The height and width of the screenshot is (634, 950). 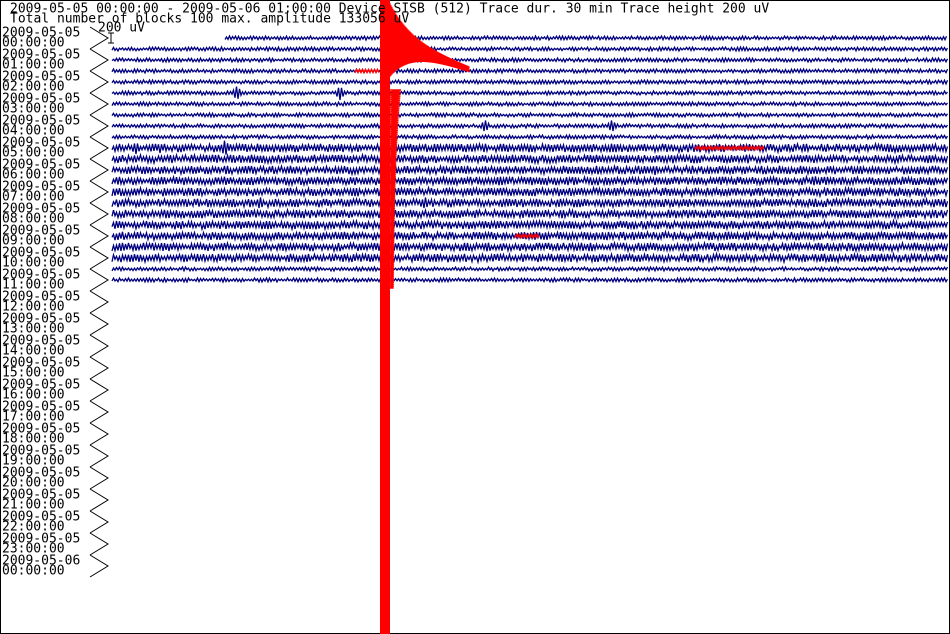 What do you see at coordinates (395, 189) in the screenshot?
I see `event-tail` at bounding box center [395, 189].